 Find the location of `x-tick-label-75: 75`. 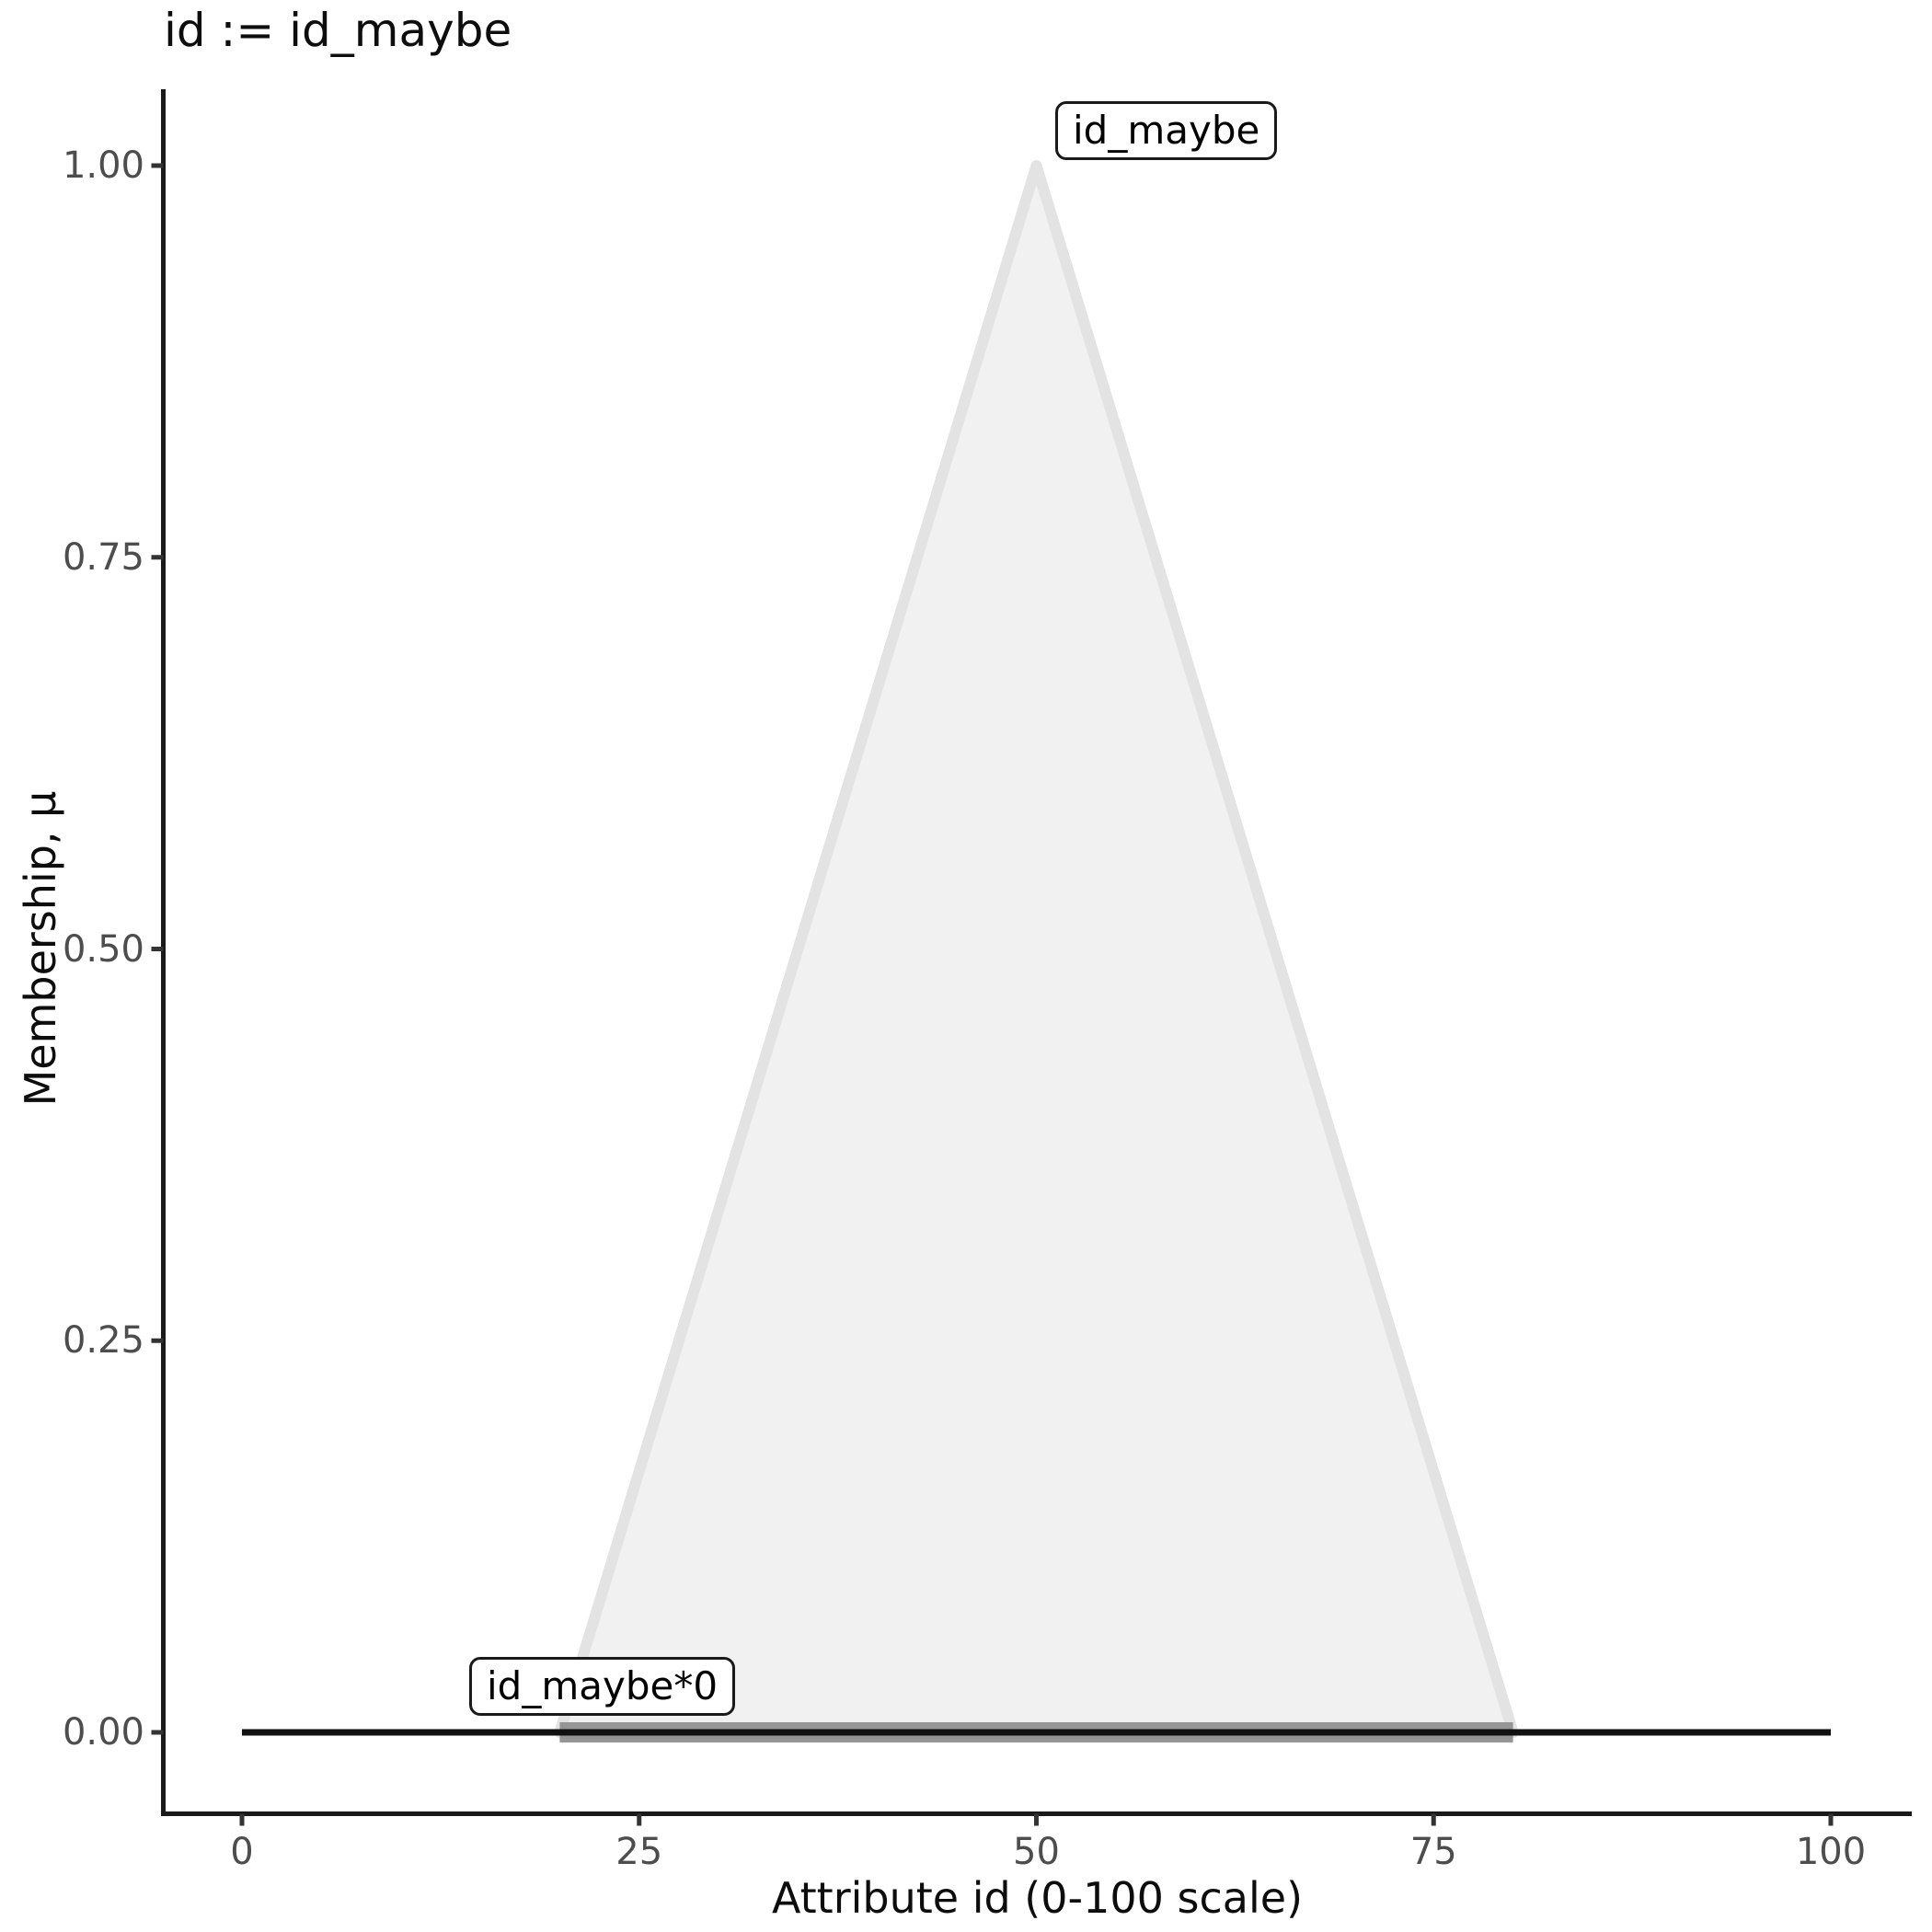

x-tick-label-75: 75 is located at coordinates (1433, 1852).